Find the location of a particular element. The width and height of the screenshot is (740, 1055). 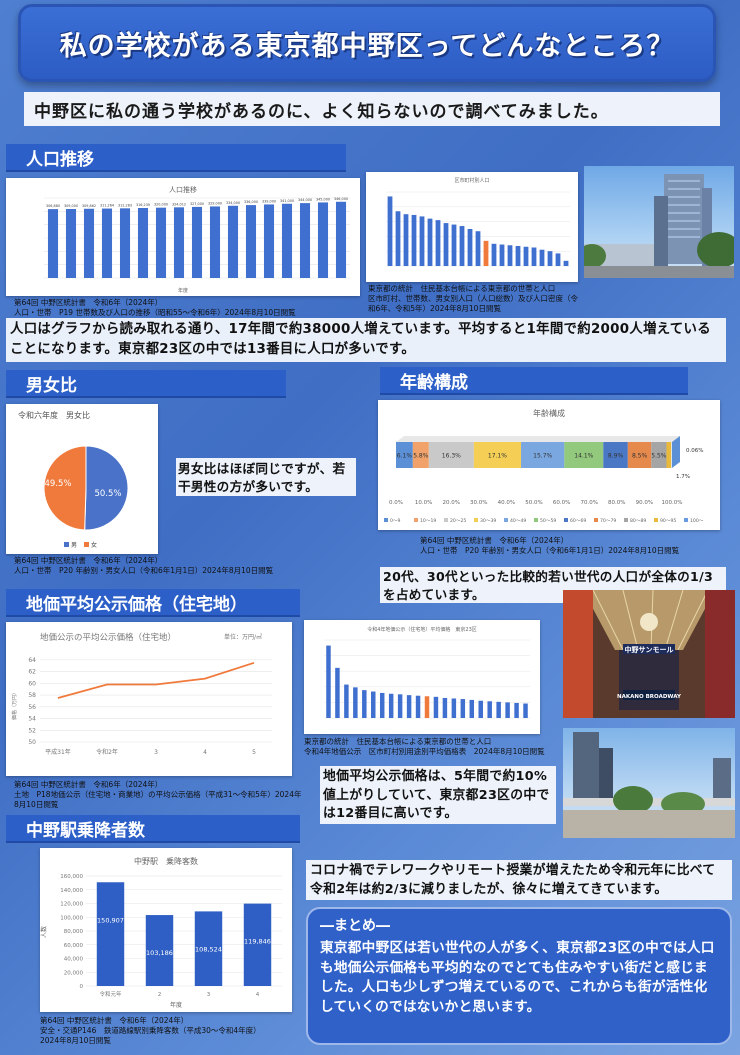

segment-label: 15.7% is located at coordinates (542, 456).